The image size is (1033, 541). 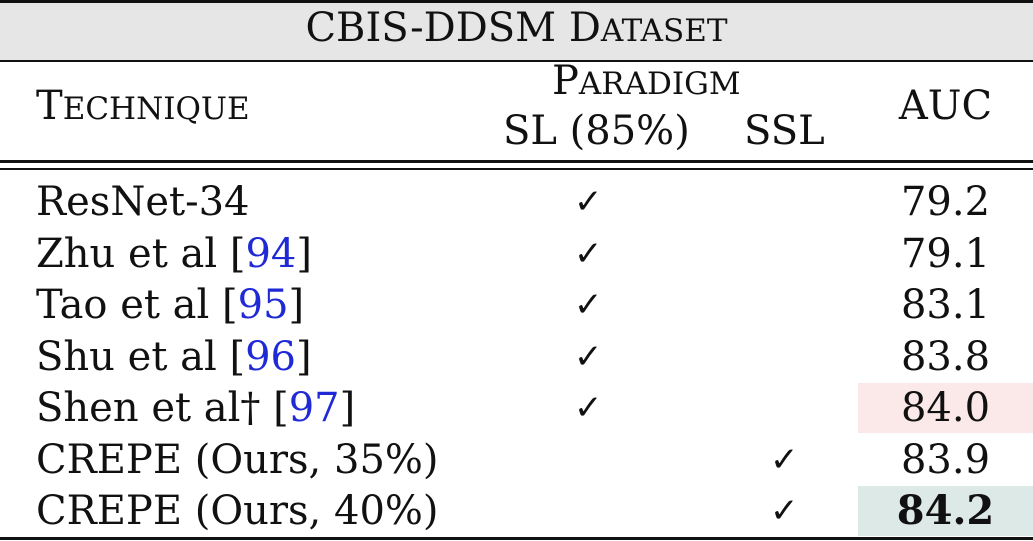 I want to click on technique-cell: Shen et al† [97], so click(x=195, y=408).